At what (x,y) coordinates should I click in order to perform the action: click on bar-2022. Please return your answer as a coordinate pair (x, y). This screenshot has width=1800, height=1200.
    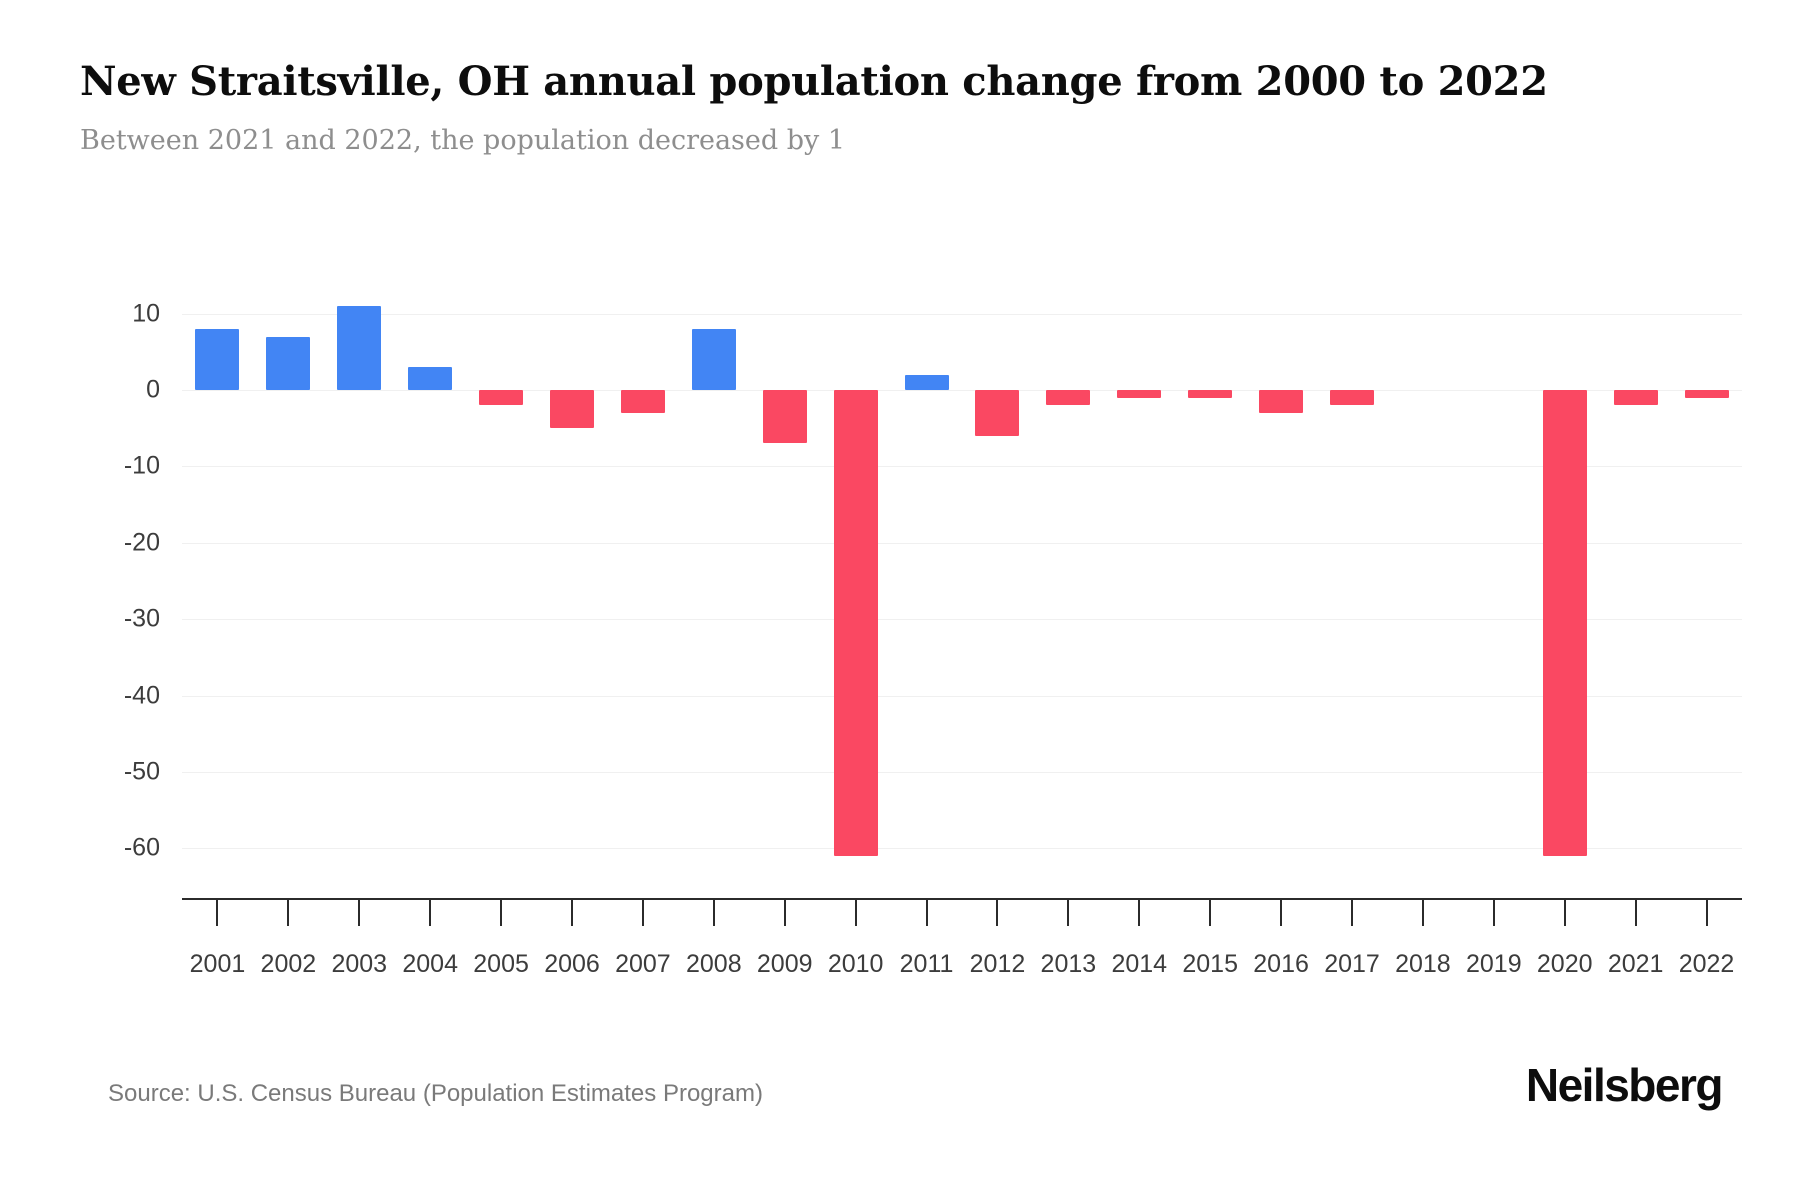
    Looking at the image, I should click on (1706, 394).